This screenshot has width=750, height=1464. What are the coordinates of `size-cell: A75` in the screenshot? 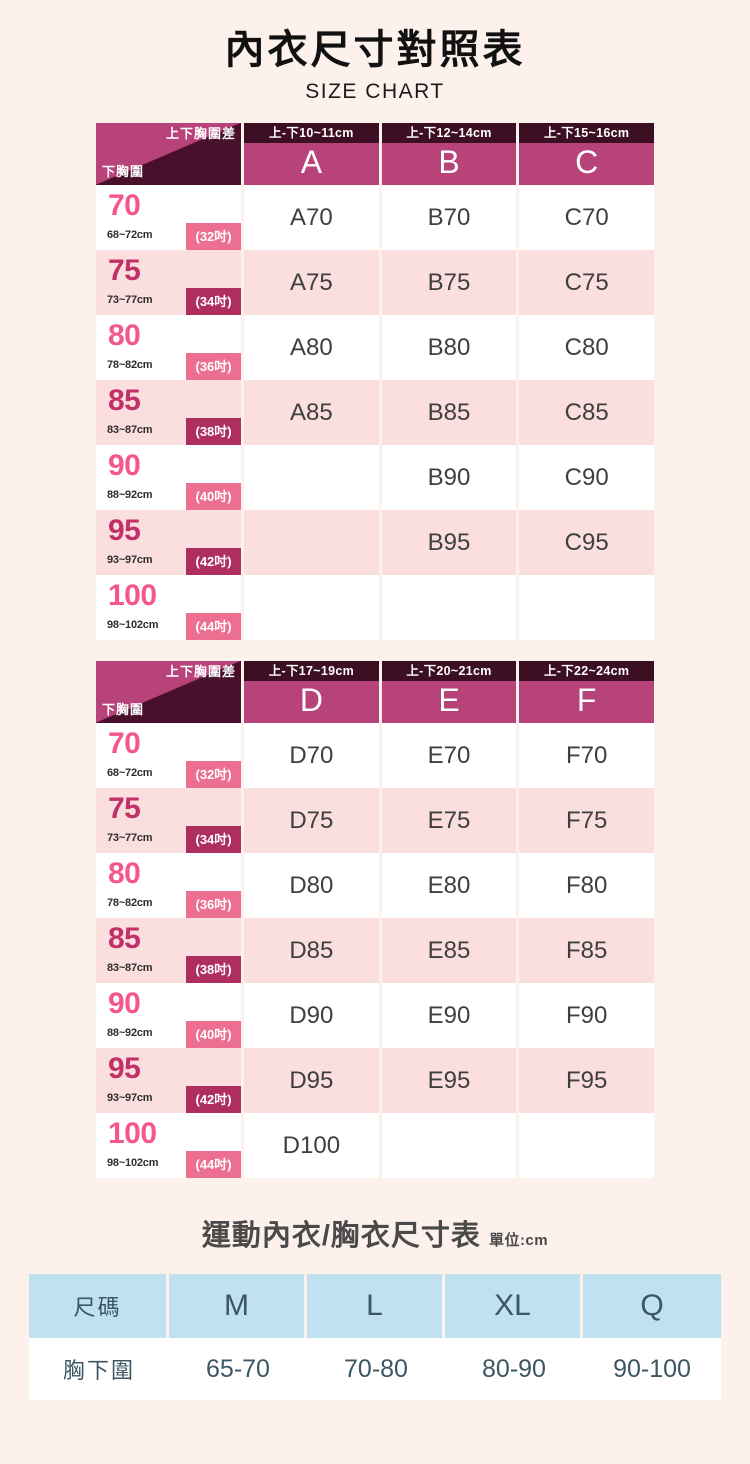 It's located at (310, 282).